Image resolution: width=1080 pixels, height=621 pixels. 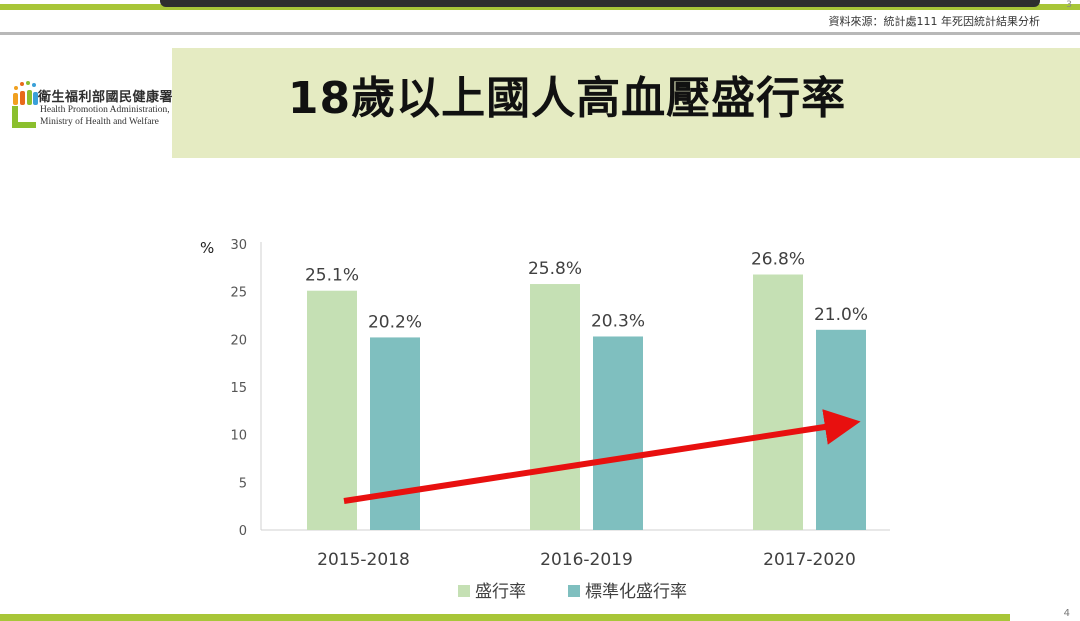 What do you see at coordinates (105, 110) in the screenshot?
I see `logo-name-en-line1: Health Promotion Administration,` at bounding box center [105, 110].